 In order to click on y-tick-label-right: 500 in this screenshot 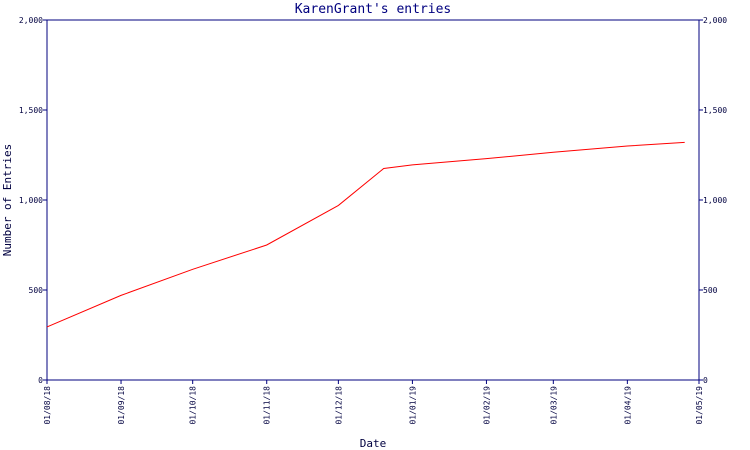, I will do `click(710, 290)`.